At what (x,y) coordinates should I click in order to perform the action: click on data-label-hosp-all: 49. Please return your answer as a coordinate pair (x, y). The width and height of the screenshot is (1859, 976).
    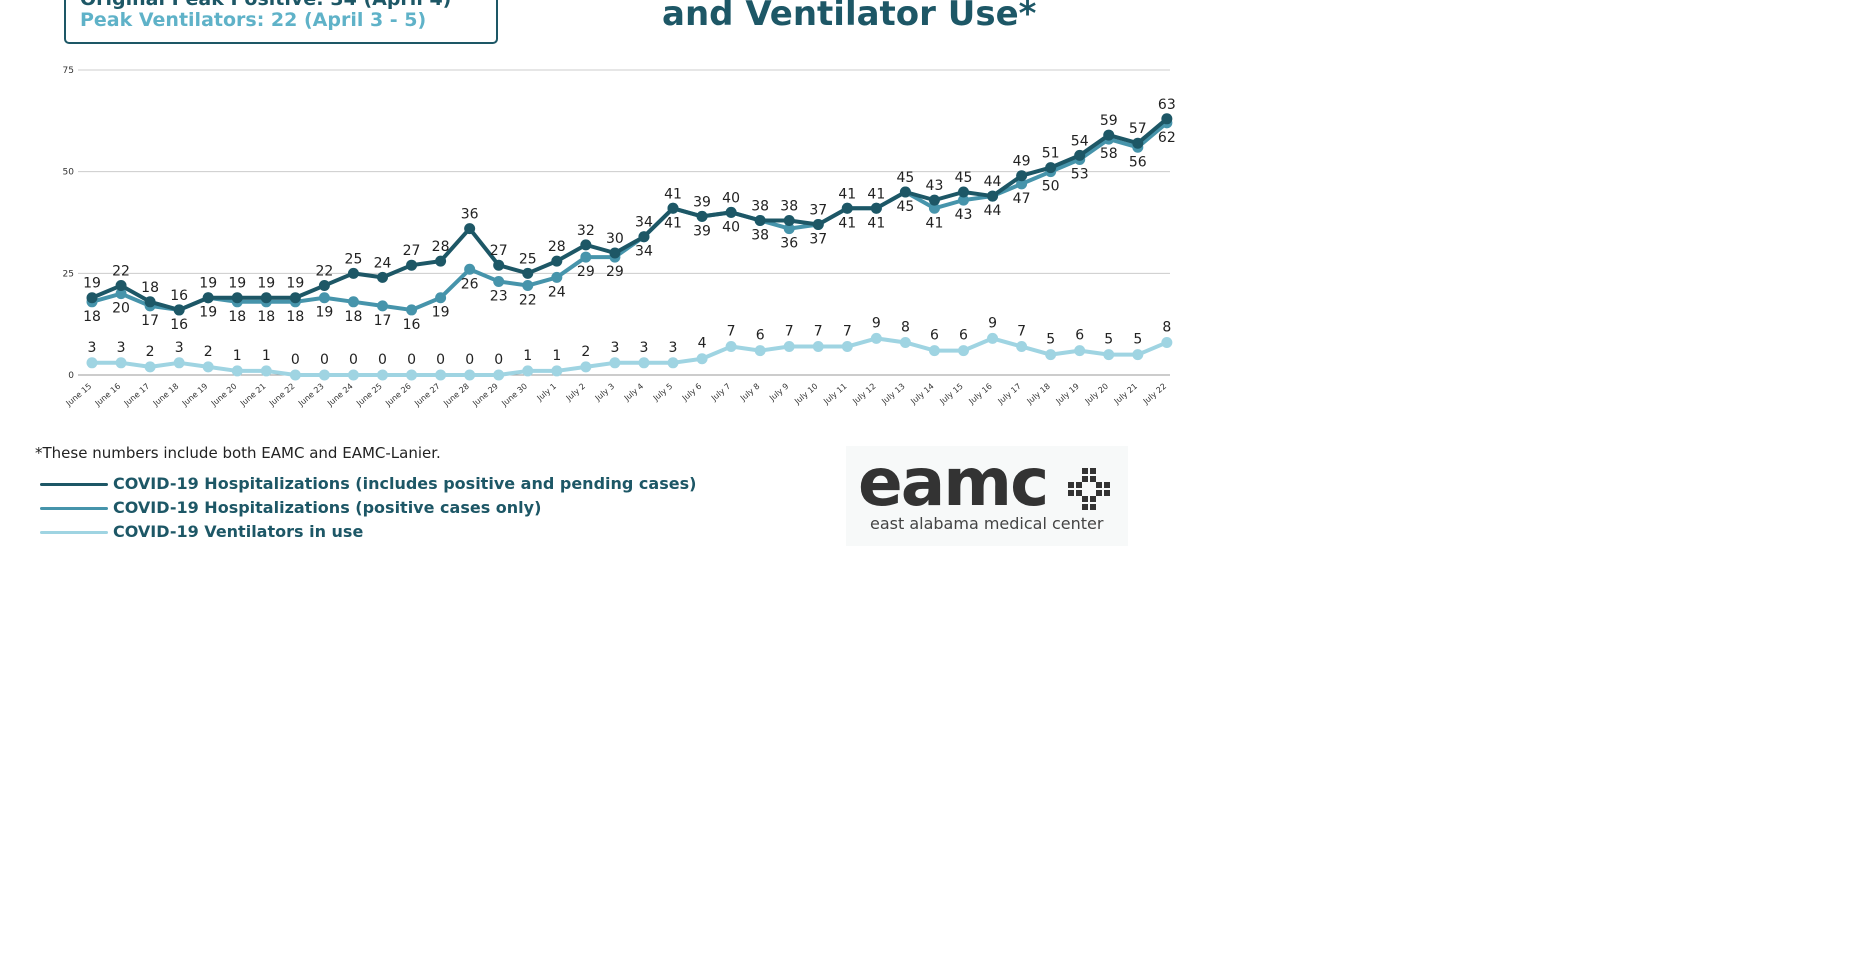
    Looking at the image, I should click on (1022, 162).